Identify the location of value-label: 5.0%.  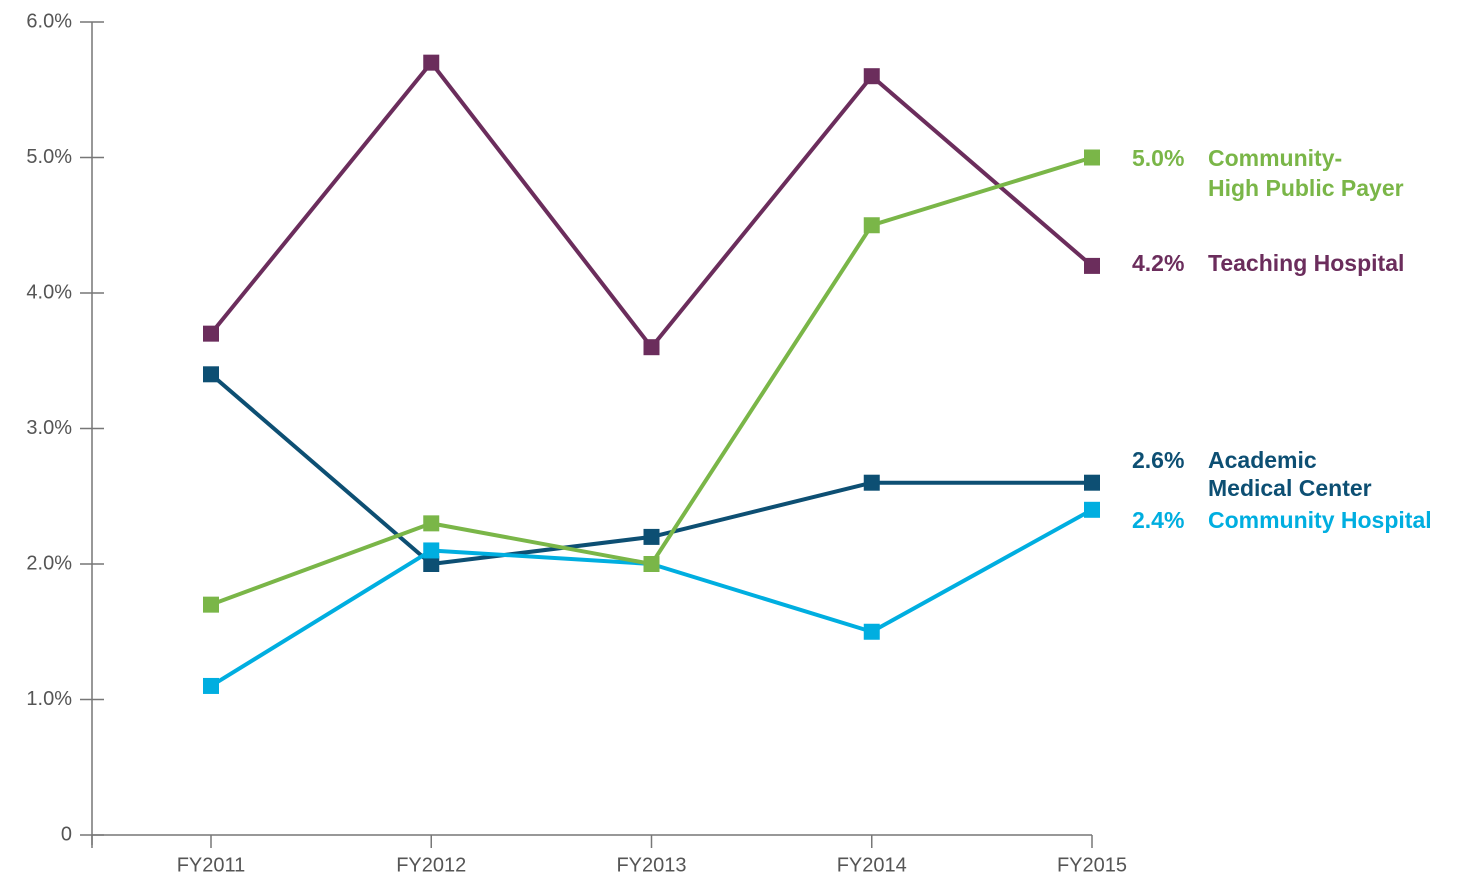
(1158, 158).